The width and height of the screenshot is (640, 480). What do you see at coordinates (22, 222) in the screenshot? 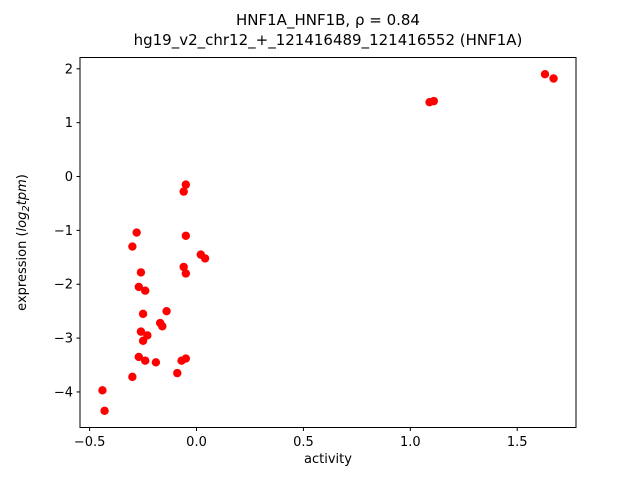
I see `y-axis-label-part: log` at bounding box center [22, 222].